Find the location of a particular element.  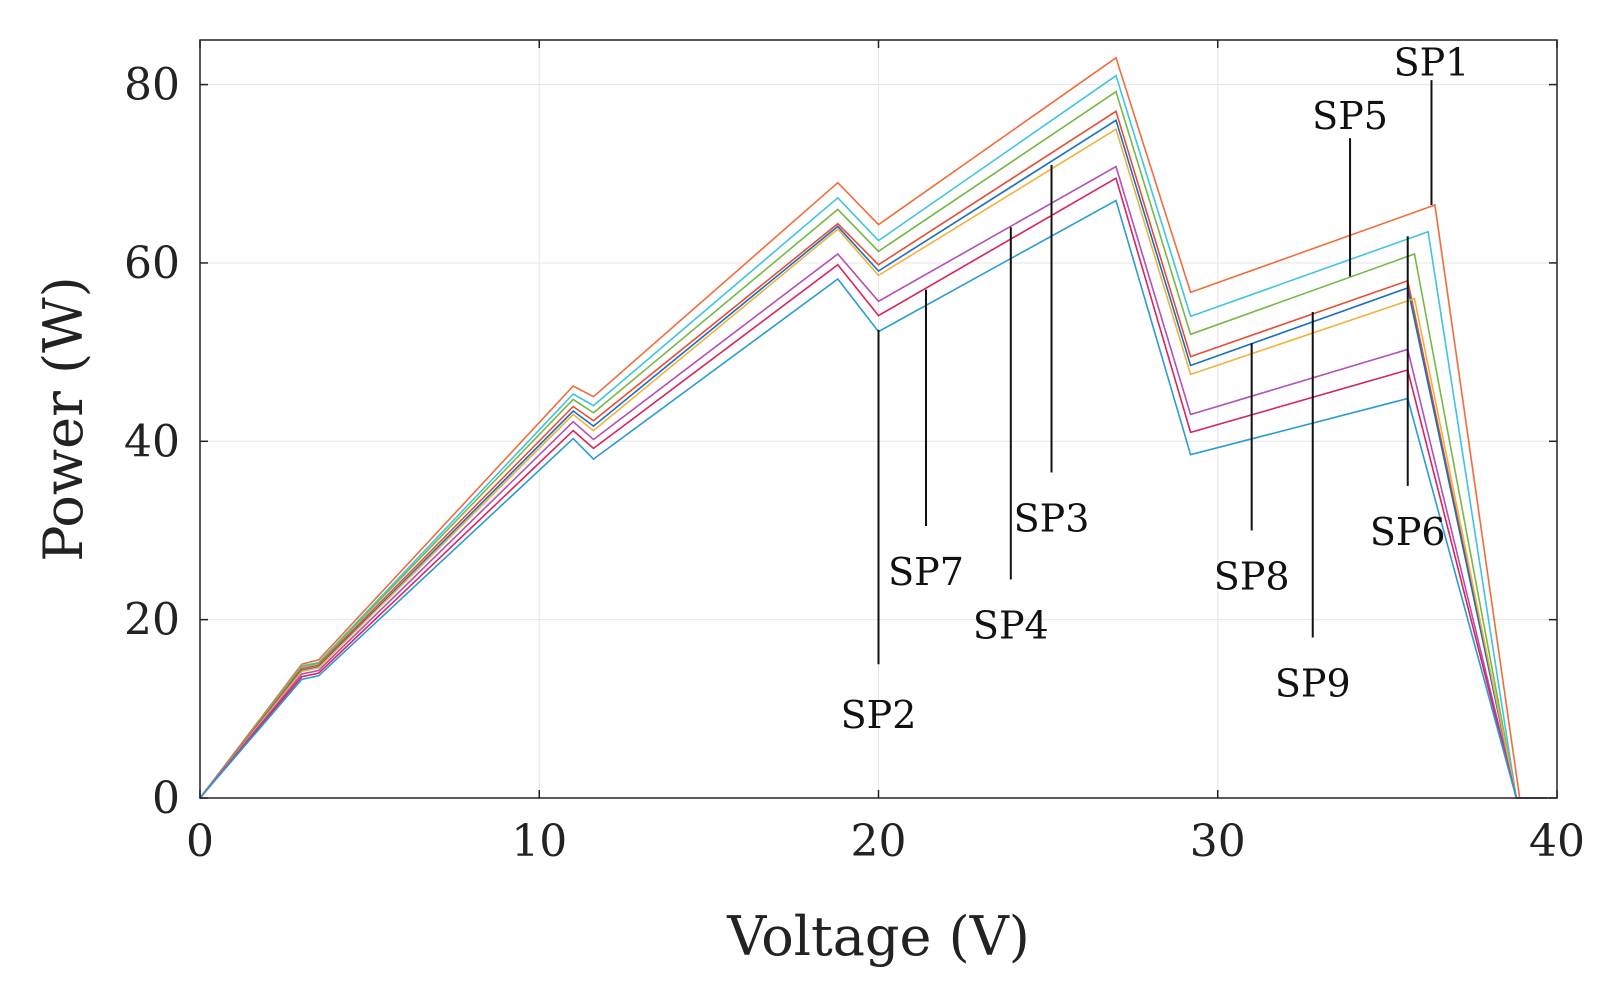

annotation-label-sp3: SP3 is located at coordinates (1052, 519).